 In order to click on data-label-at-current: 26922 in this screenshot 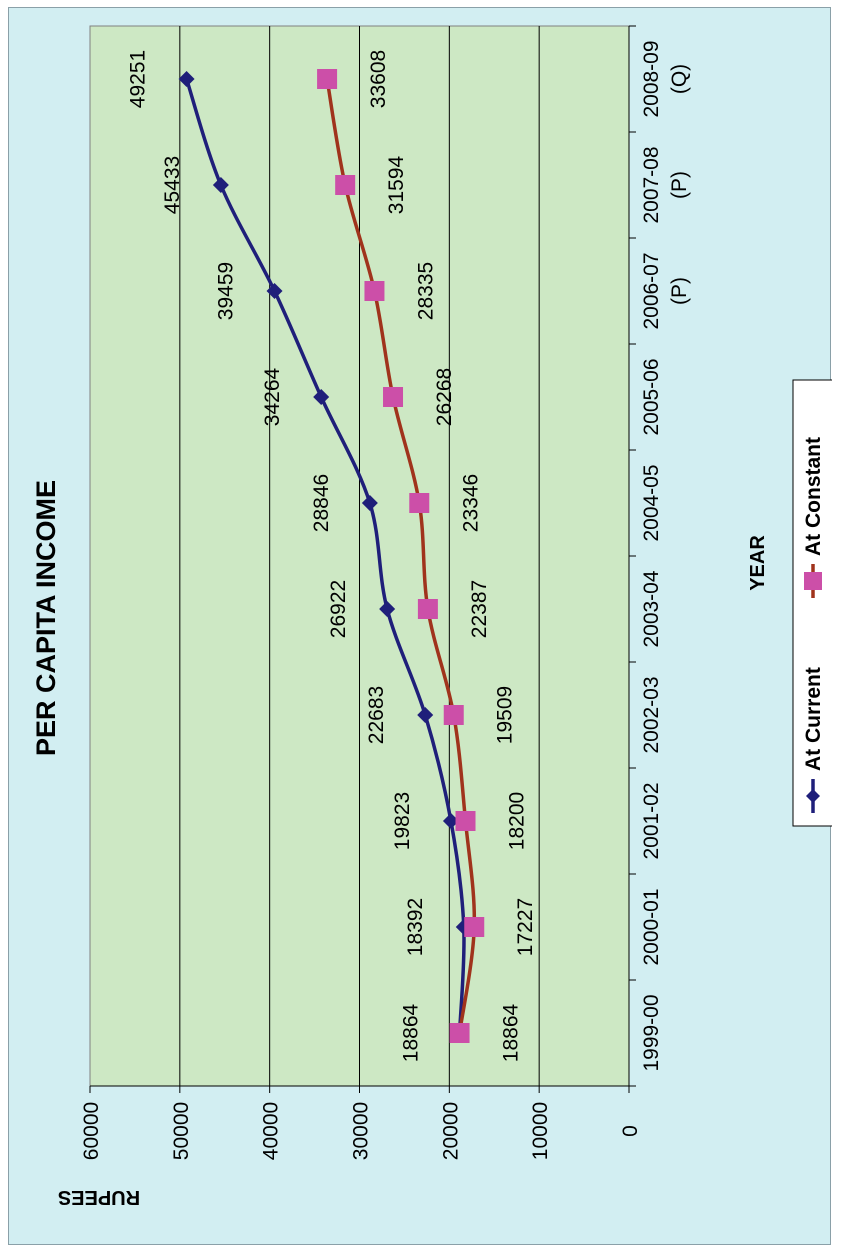, I will do `click(338, 609)`.